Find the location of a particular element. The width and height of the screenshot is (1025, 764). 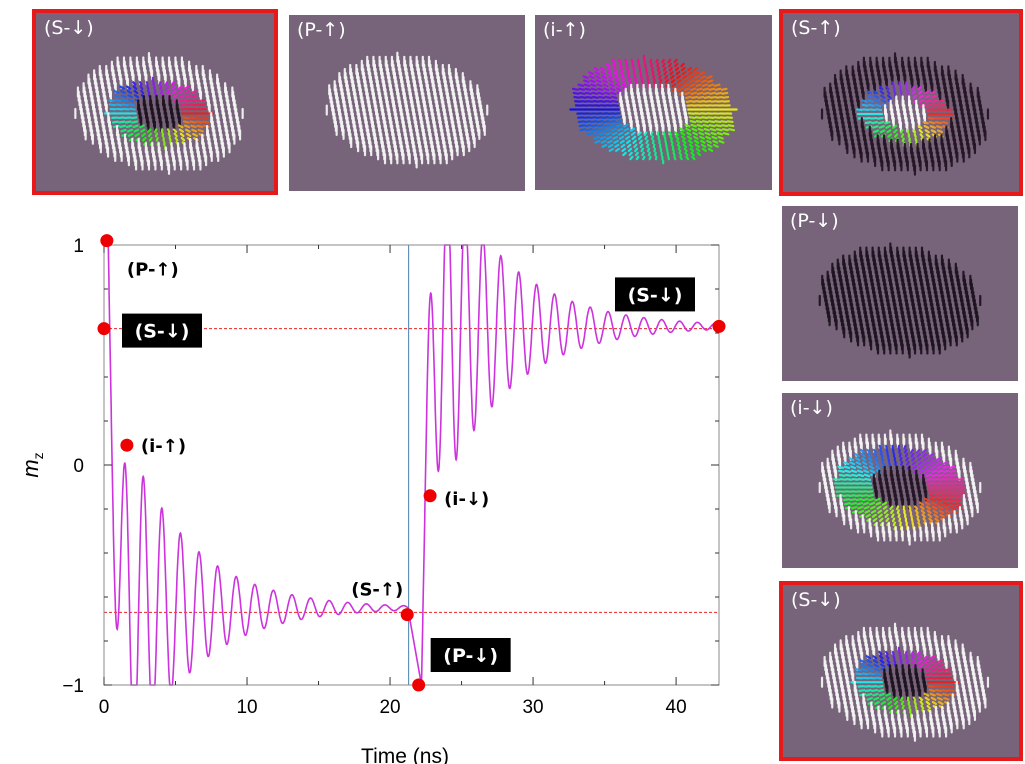

y-tick-label: −1 is located at coordinates (73, 686).